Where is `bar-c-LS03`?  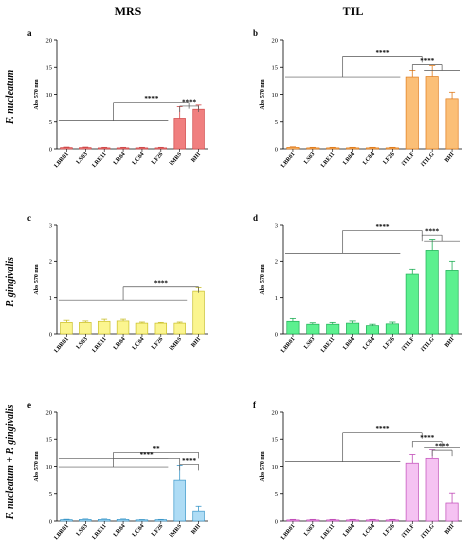 bar-c-LS03 is located at coordinates (85, 328).